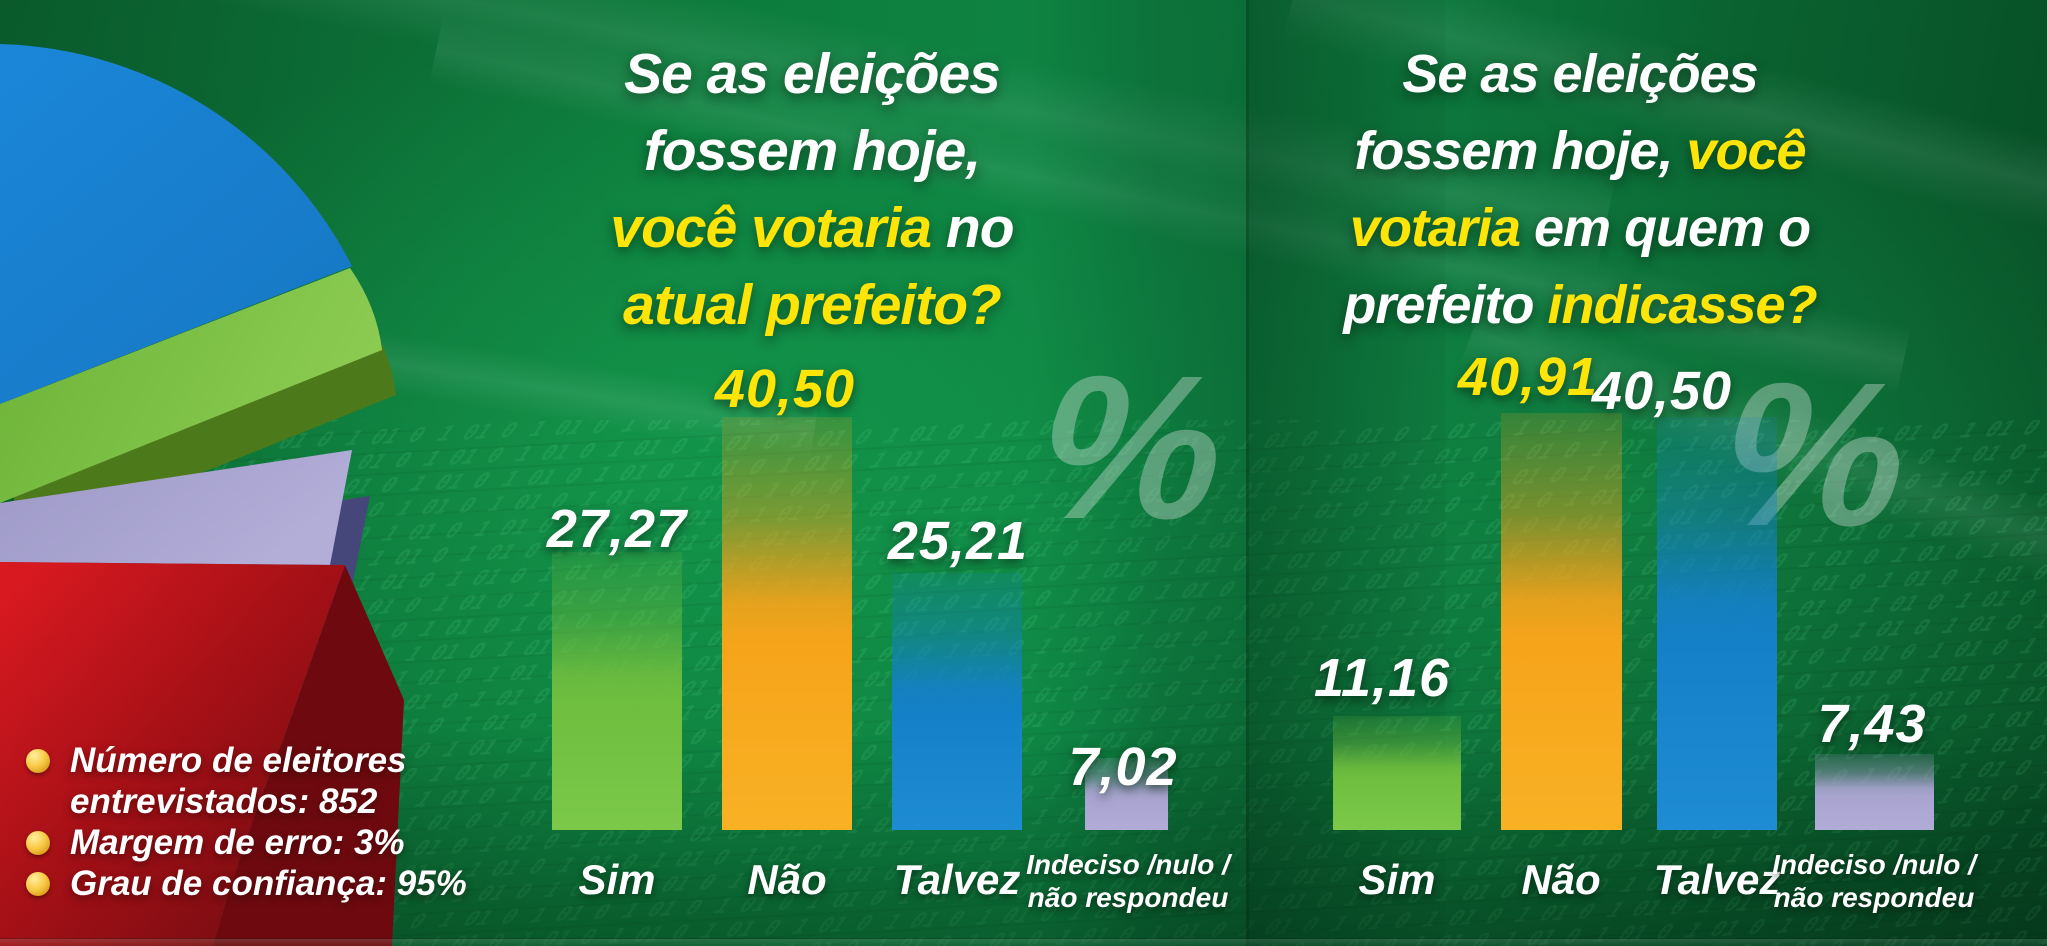 Image resolution: width=2047 pixels, height=946 pixels. Describe the element at coordinates (958, 541) in the screenshot. I see `bar-value-label: 25,21` at that location.